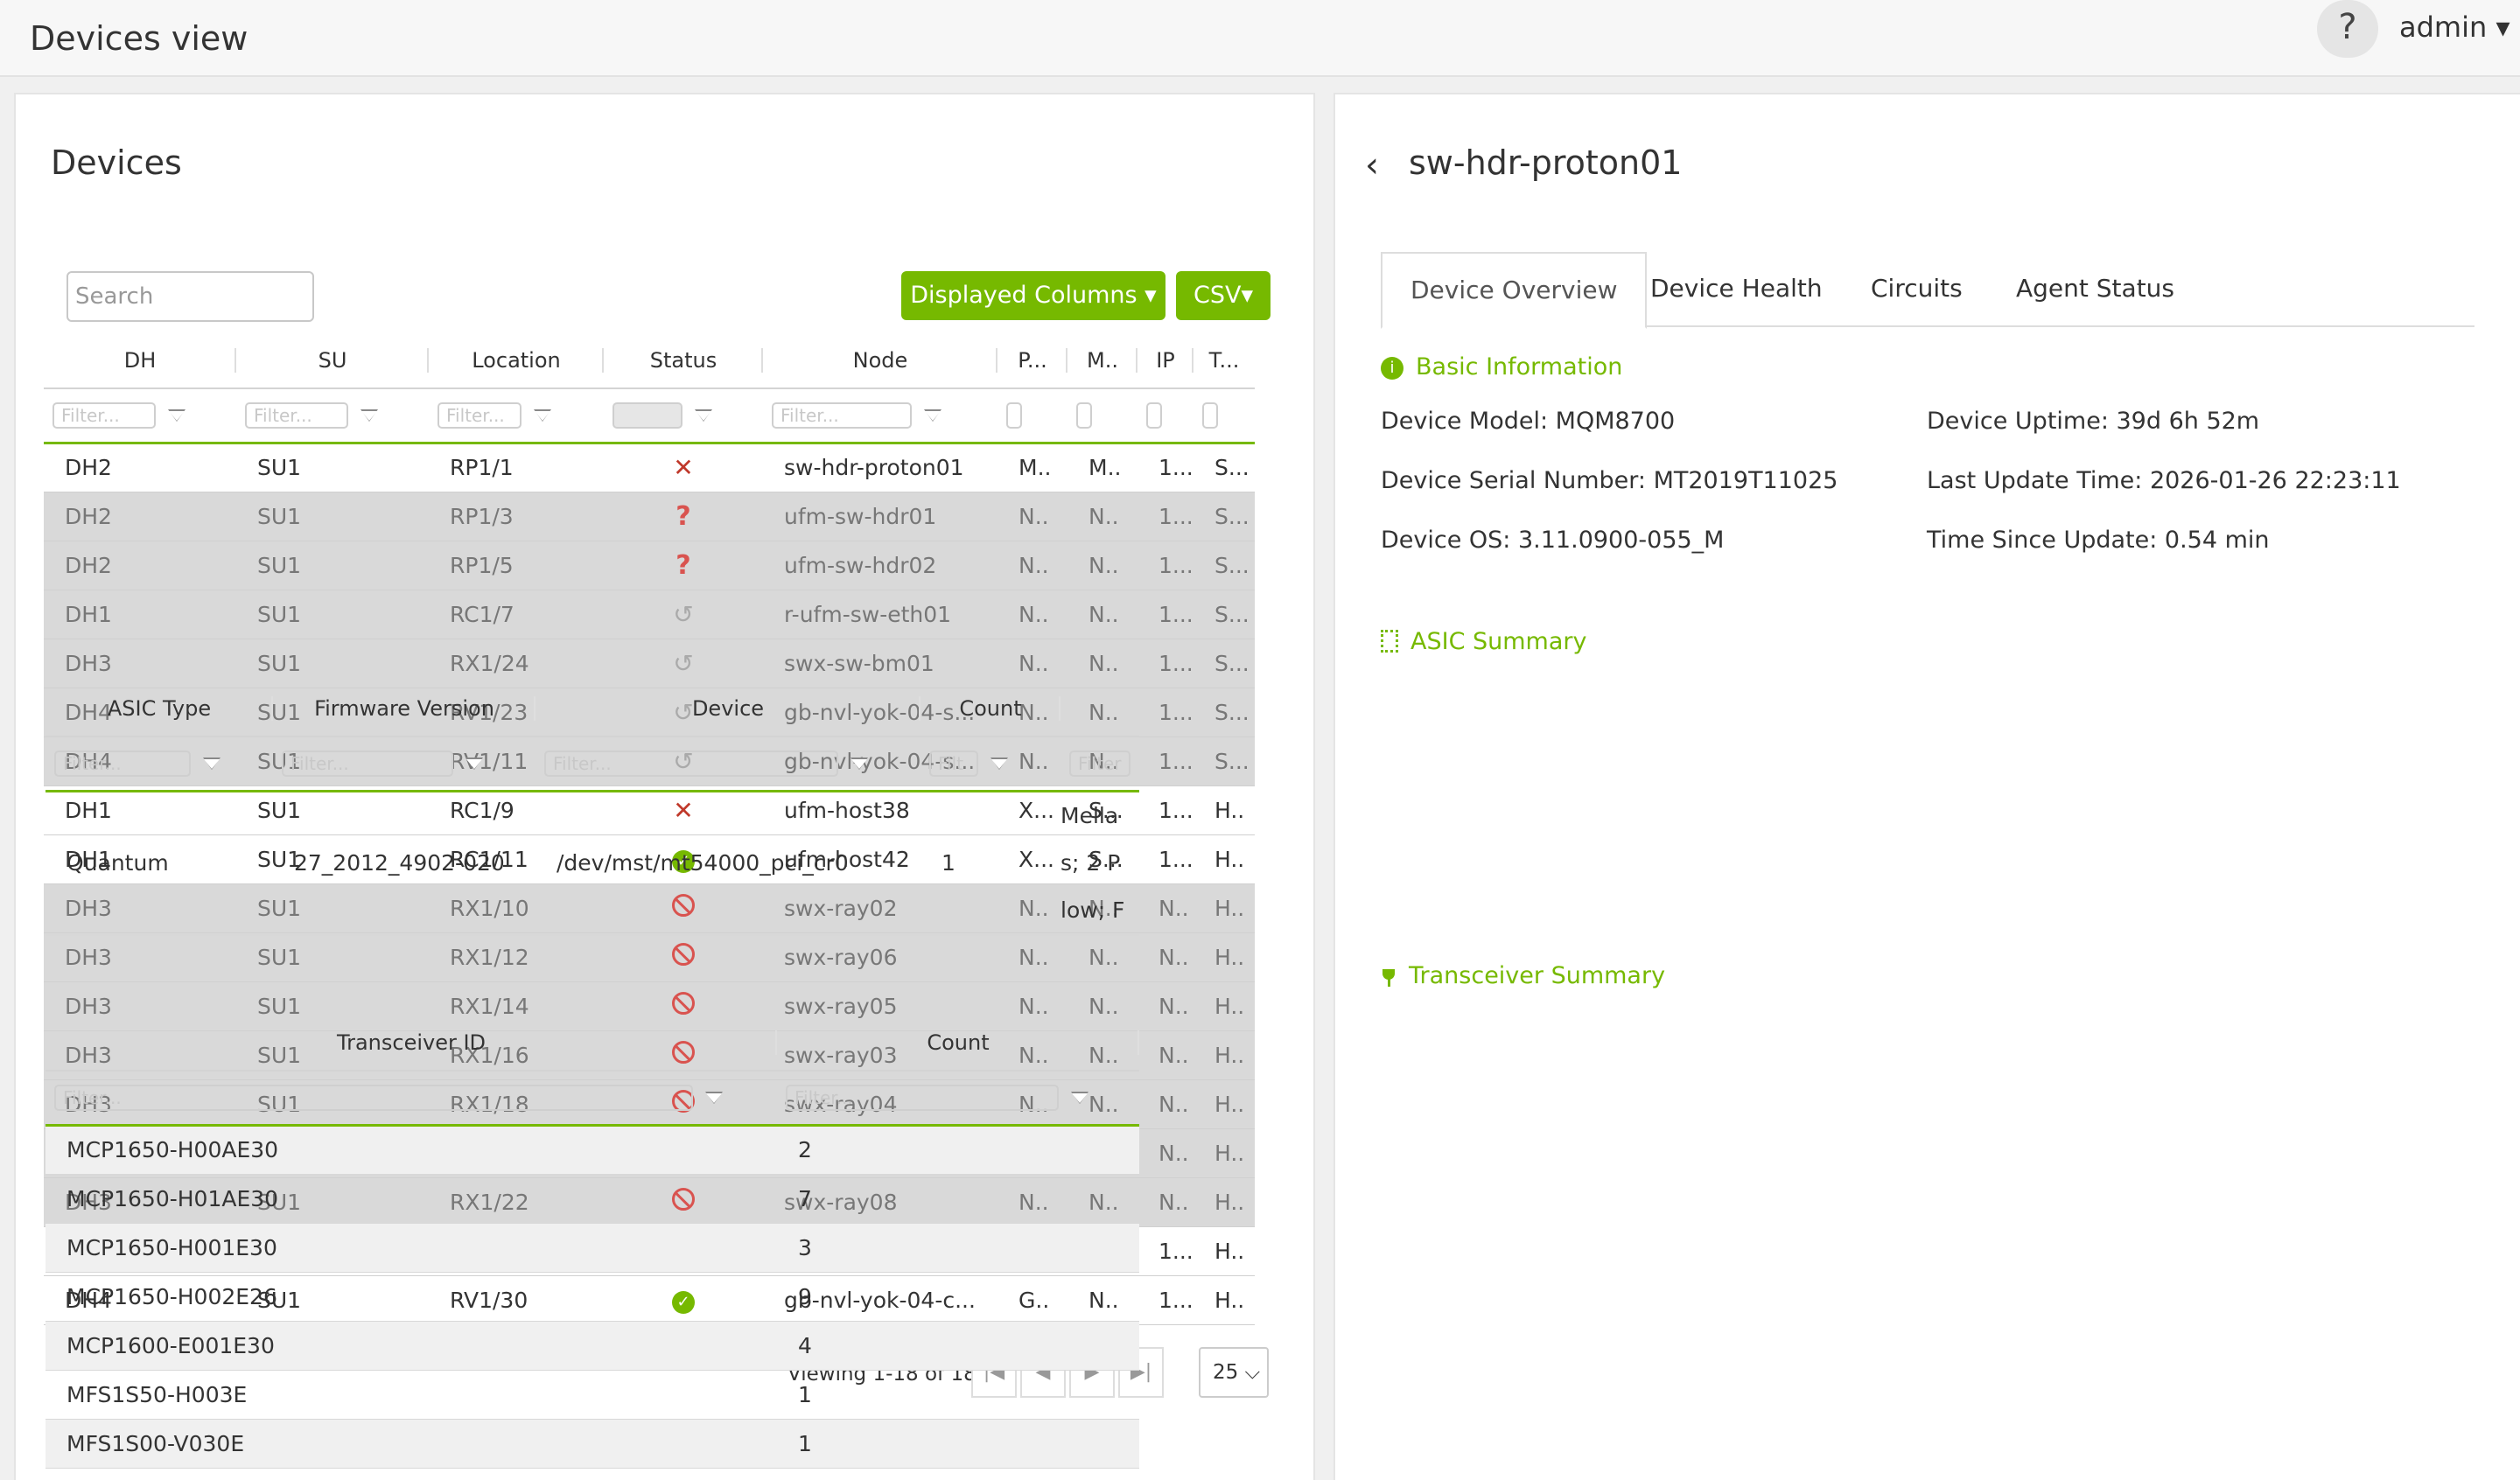 The image size is (2520, 1480). What do you see at coordinates (592, 1199) in the screenshot?
I see `table-row: MCP1650-H01AE30 7` at bounding box center [592, 1199].